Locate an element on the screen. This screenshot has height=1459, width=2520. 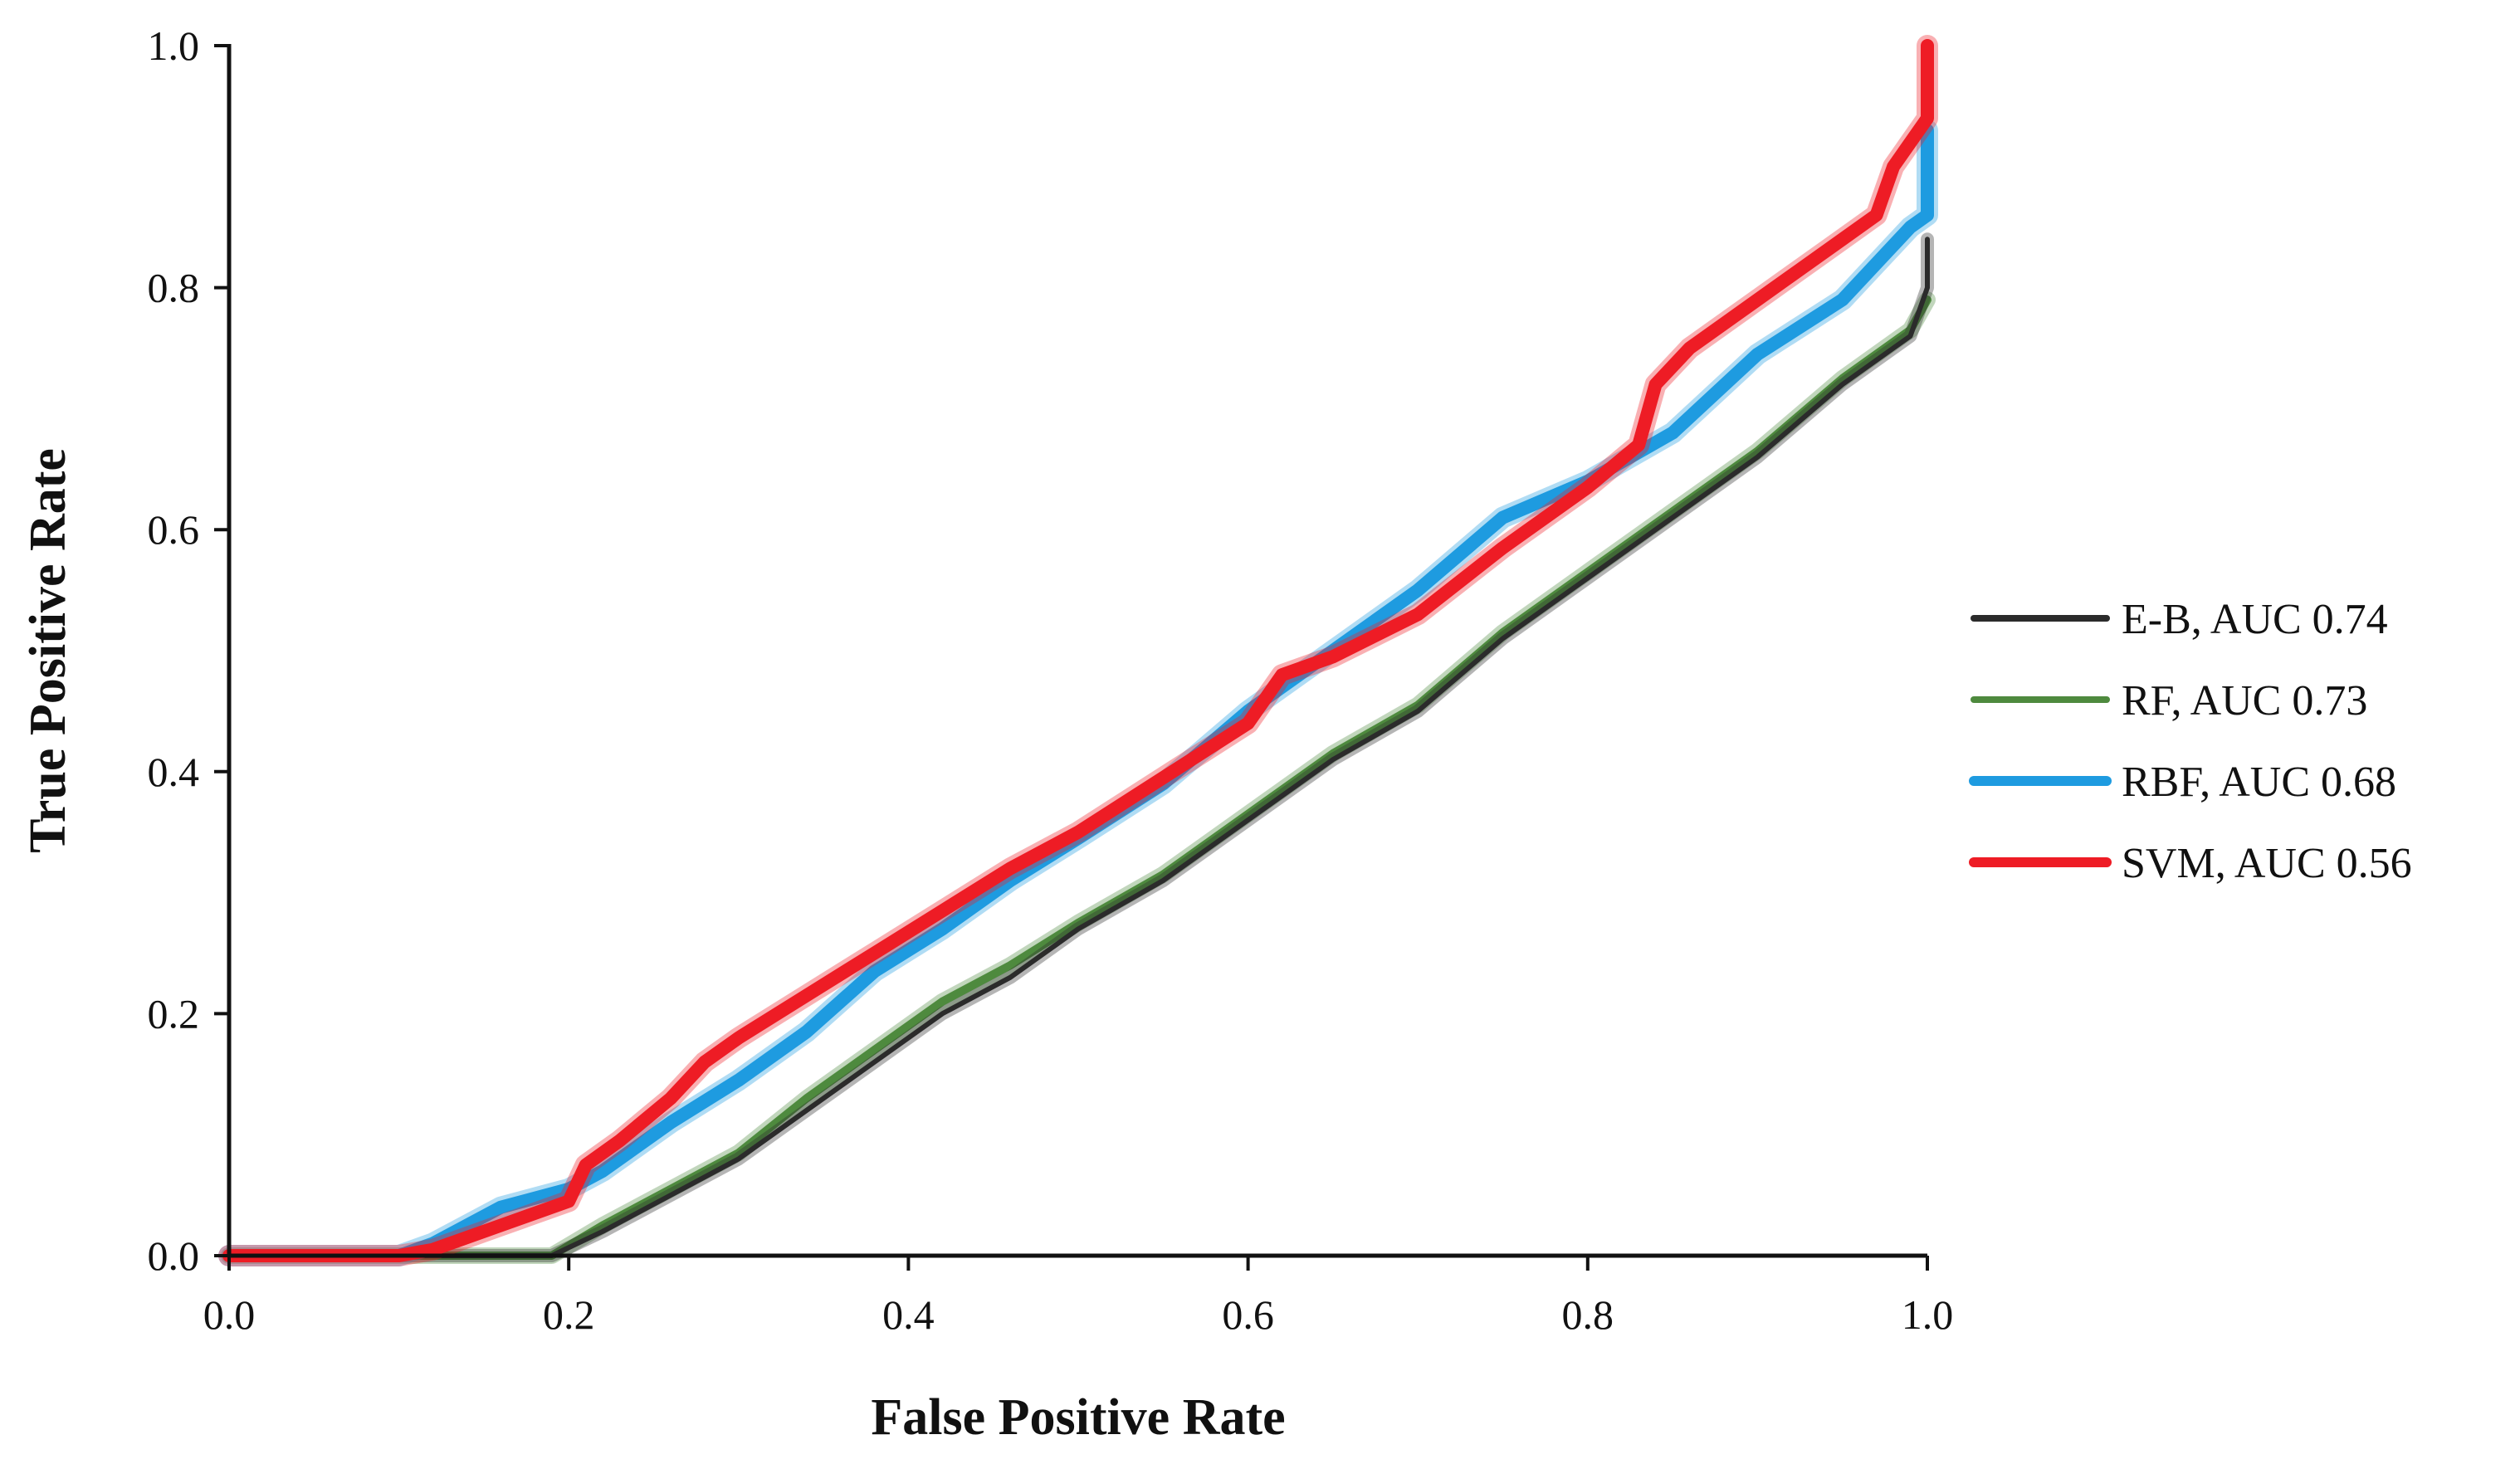
legend-label-svm: SVM, AUC 0.56 is located at coordinates (2267, 863).